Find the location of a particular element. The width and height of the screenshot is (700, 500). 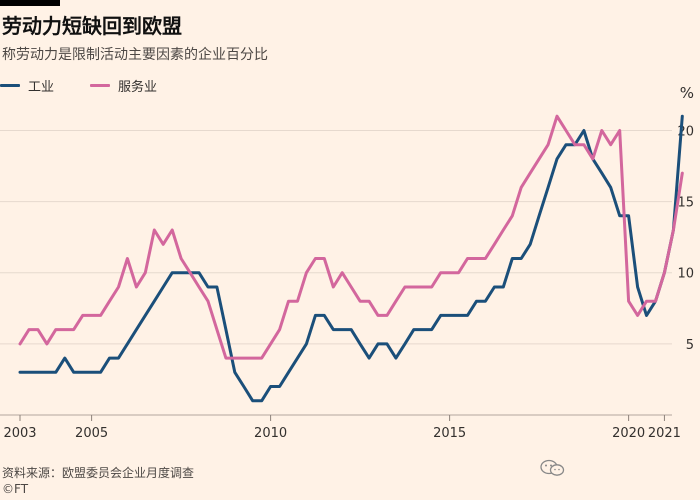

wechat-icon is located at coordinates (552, 467).